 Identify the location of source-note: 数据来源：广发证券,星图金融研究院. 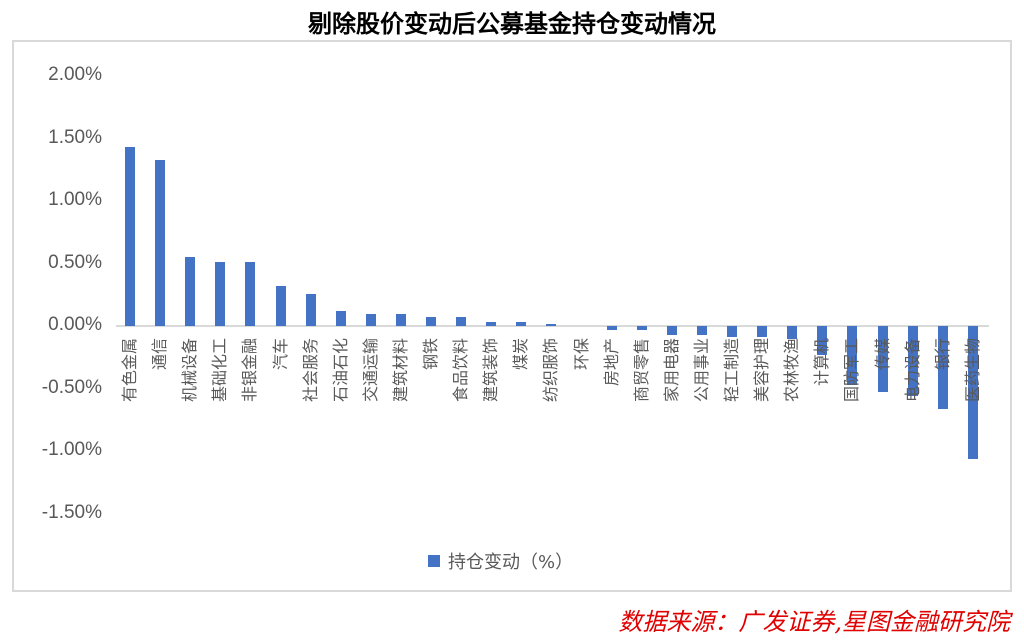
(814, 622).